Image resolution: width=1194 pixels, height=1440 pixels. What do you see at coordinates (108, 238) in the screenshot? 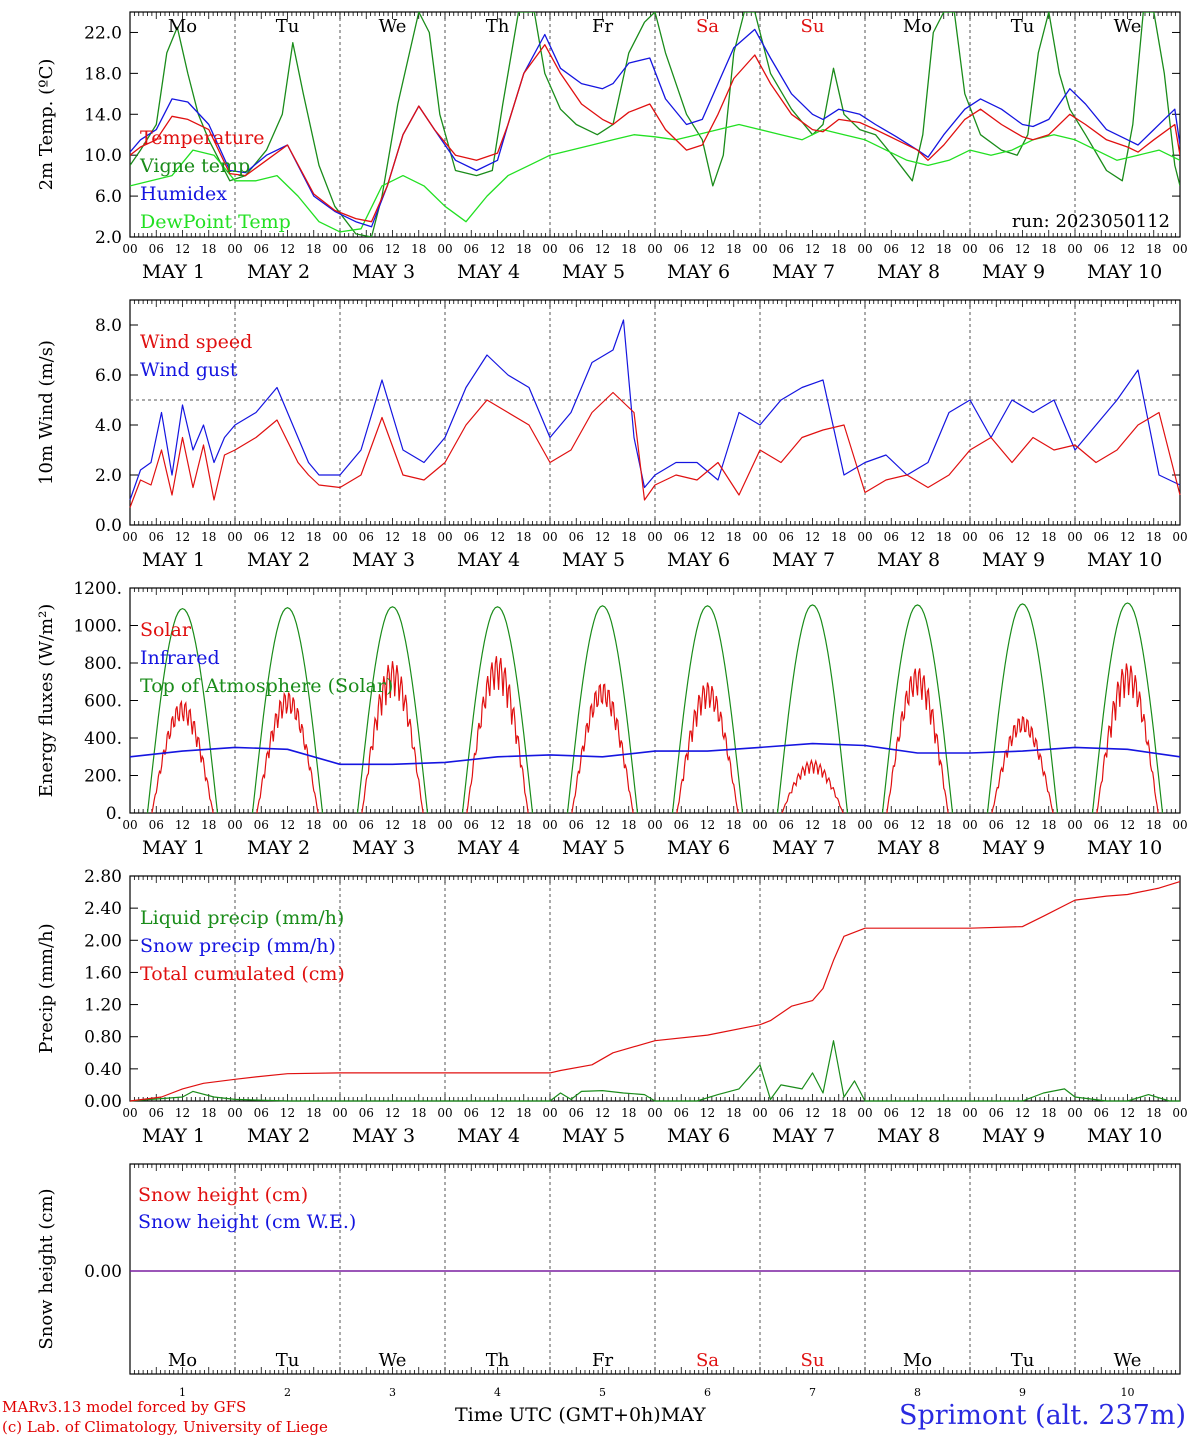
I see `temp-y-tick-label: 2.0` at bounding box center [108, 238].